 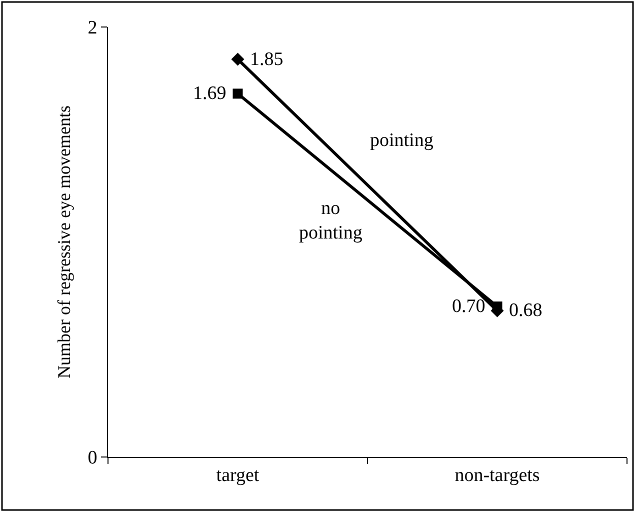 What do you see at coordinates (497, 475) in the screenshot?
I see `x-tick-label: non-targets` at bounding box center [497, 475].